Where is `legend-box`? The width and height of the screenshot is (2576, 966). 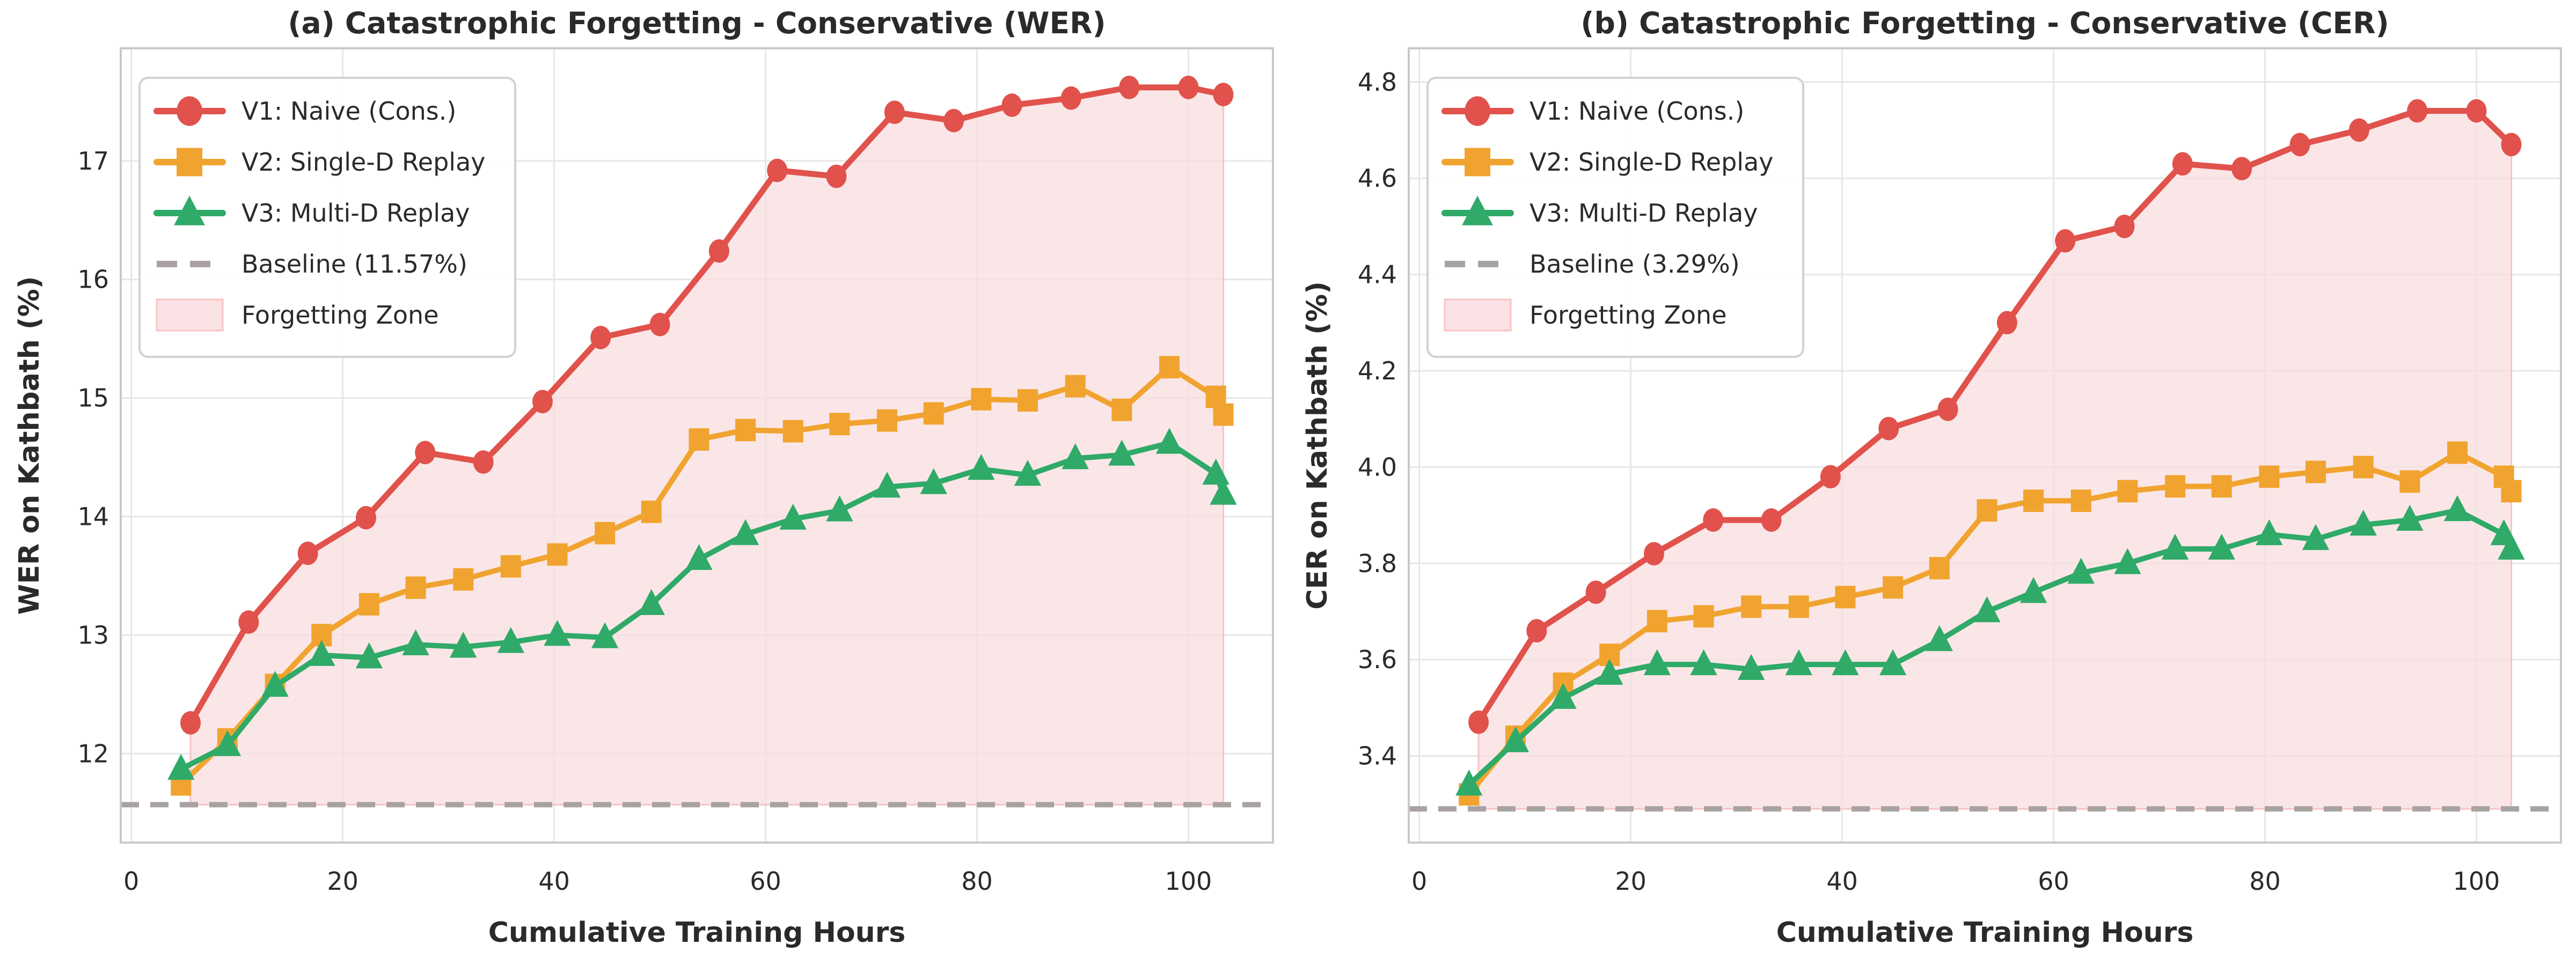
legend-box is located at coordinates (1615, 217).